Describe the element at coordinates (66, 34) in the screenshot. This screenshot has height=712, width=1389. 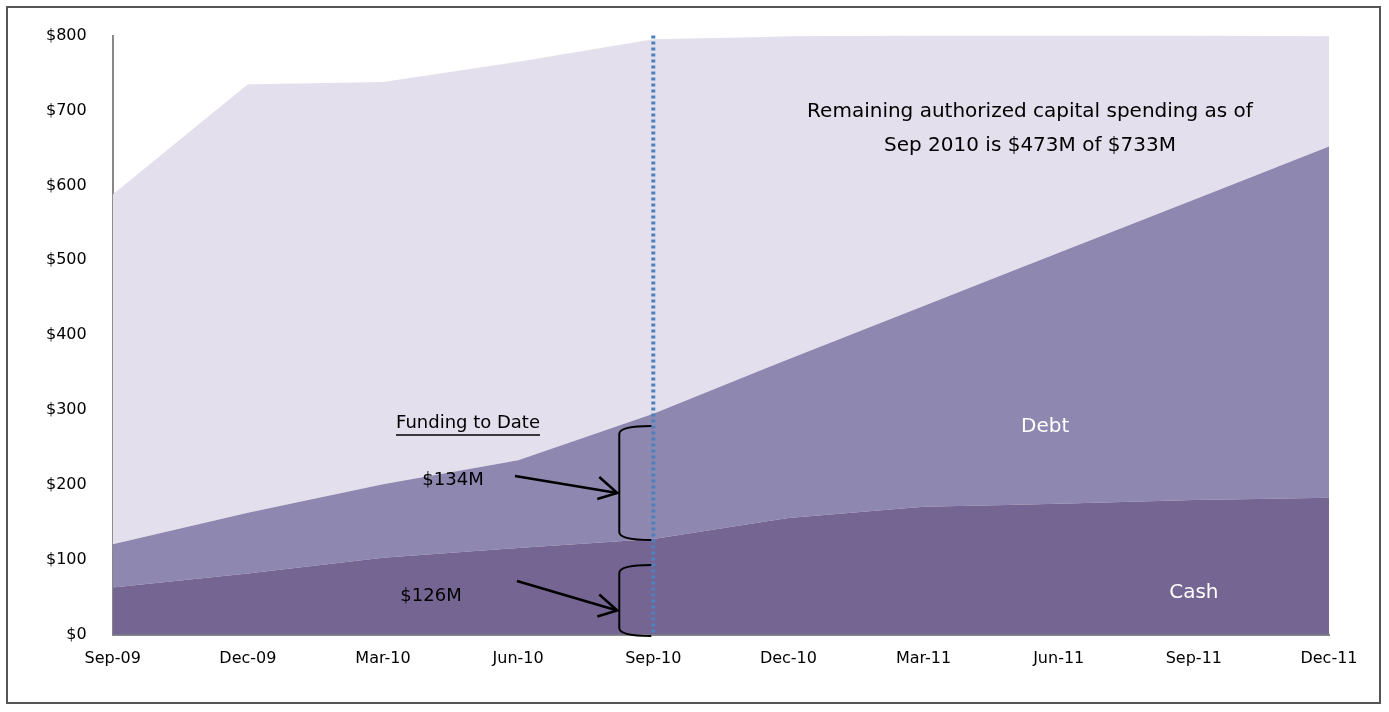
I see `y-tick-label: $800` at that location.